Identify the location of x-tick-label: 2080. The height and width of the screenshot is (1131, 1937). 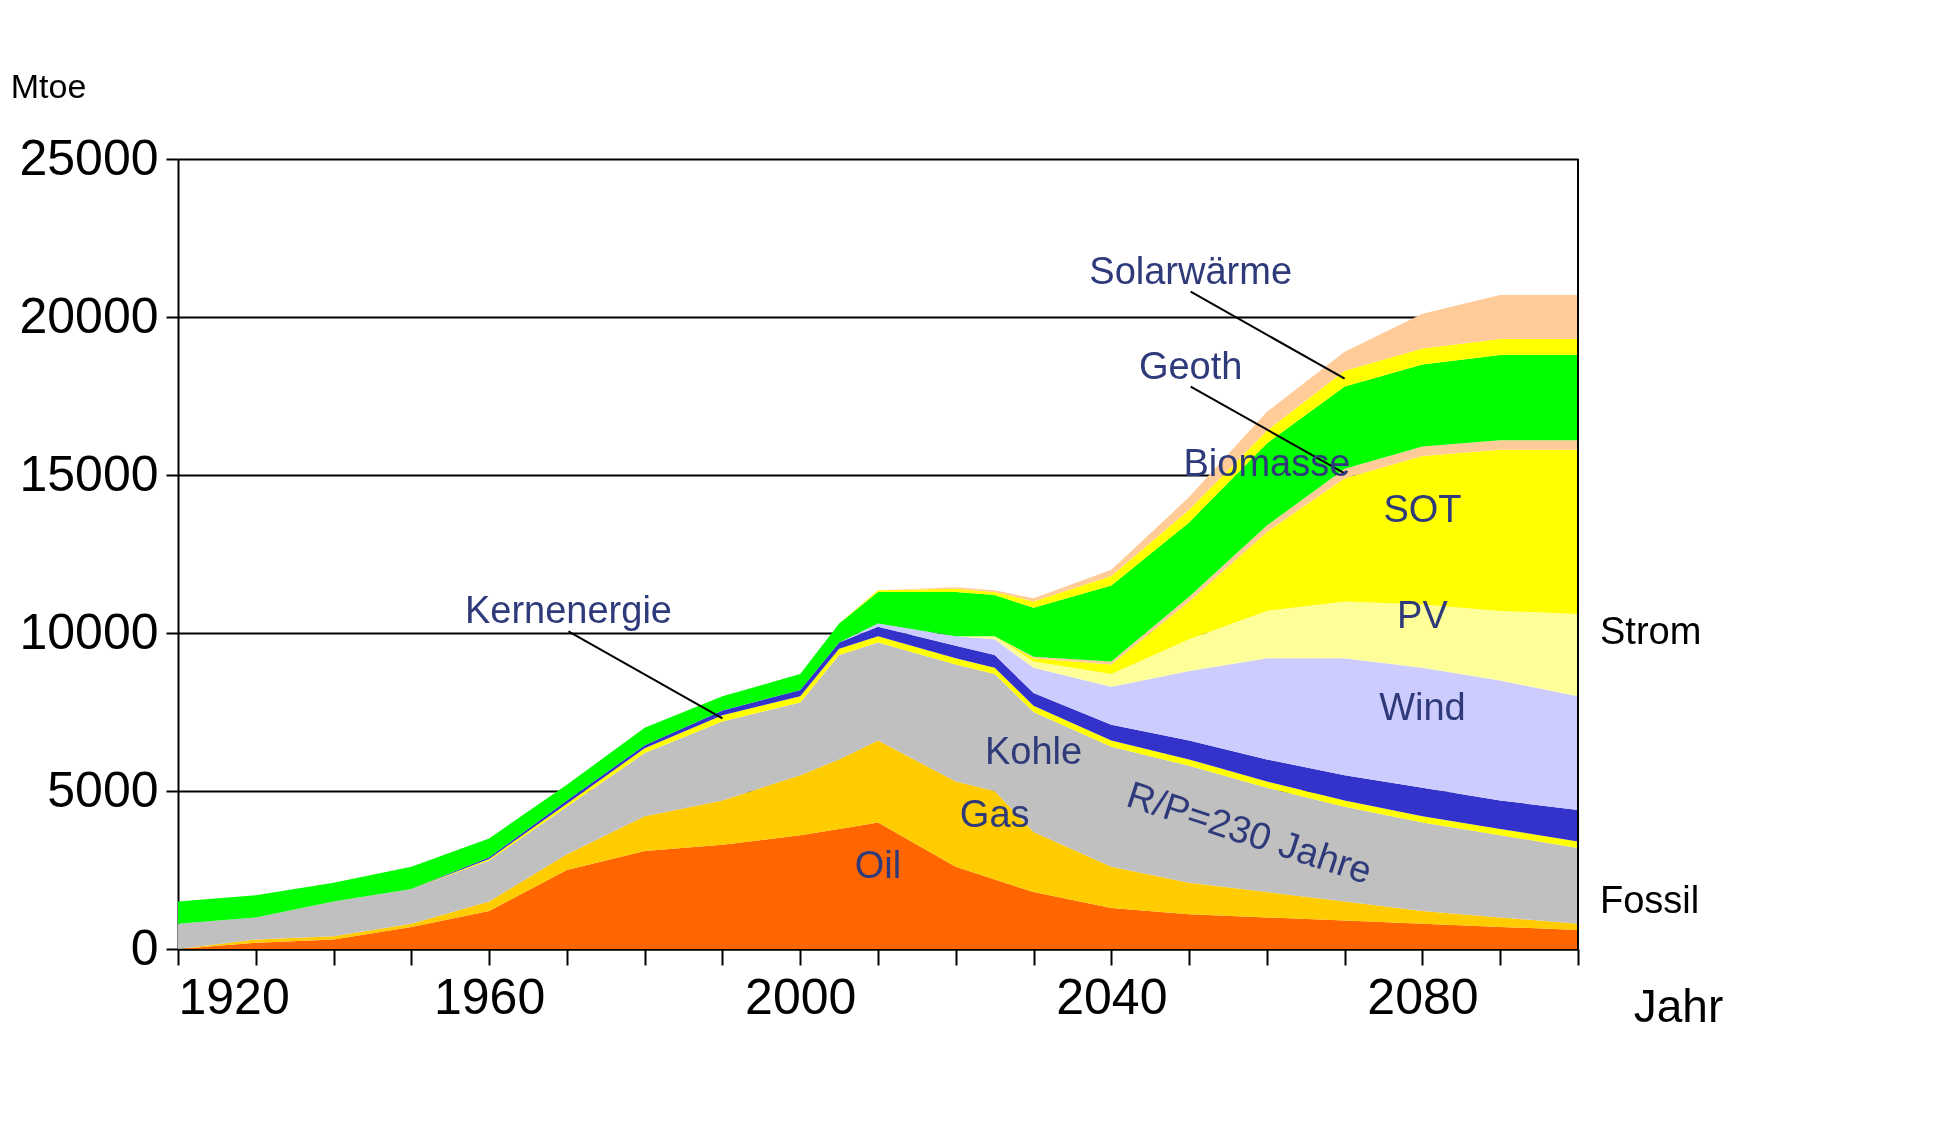
(1423, 996).